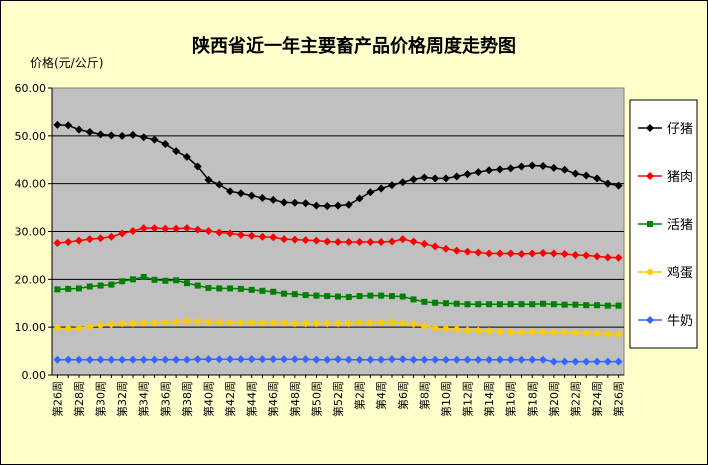 This screenshot has width=708, height=465. What do you see at coordinates (57, 399) in the screenshot?
I see `x-tick-label: 第26周` at bounding box center [57, 399].